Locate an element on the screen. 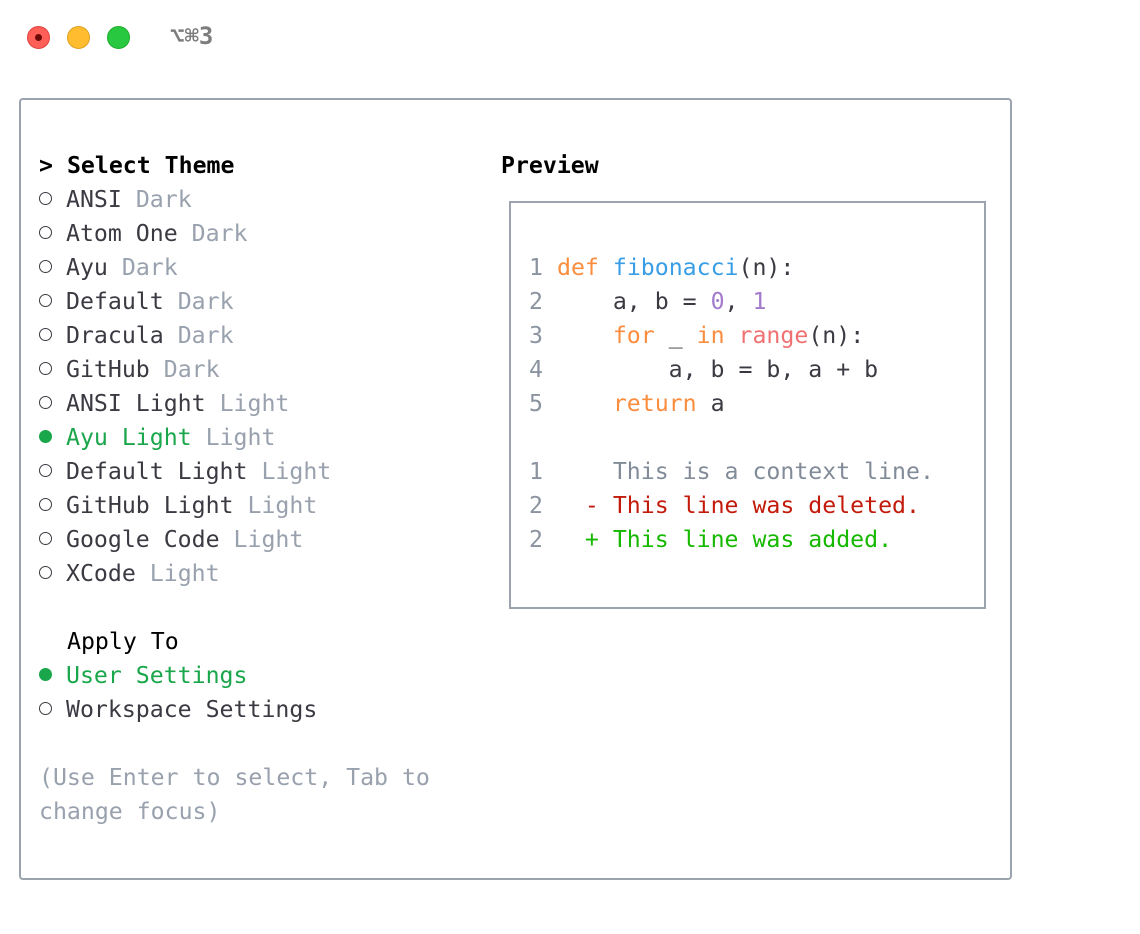 The width and height of the screenshot is (1140, 934). theme-option: Dracula Dark is located at coordinates (136, 336).